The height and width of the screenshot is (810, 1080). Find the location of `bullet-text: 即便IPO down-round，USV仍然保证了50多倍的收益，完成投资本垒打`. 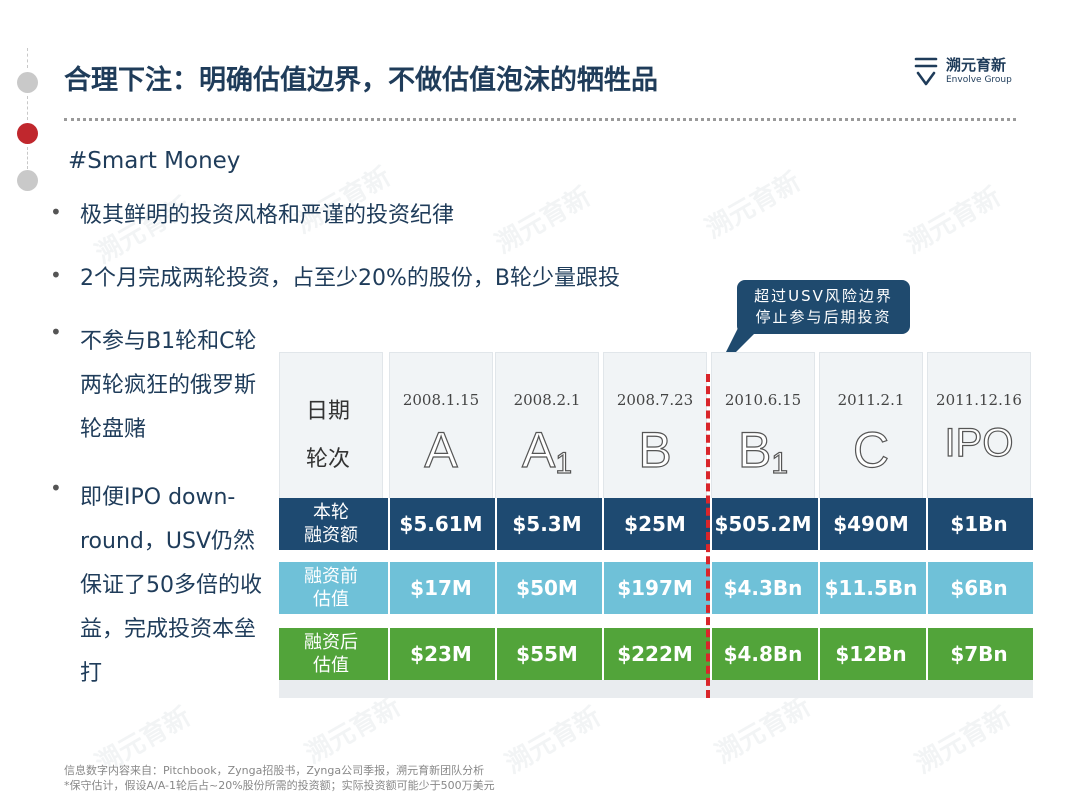

bullet-text: 即便IPO down-round，USV仍然保证了50多倍的收益，完成投资本垒打 is located at coordinates (171, 585).